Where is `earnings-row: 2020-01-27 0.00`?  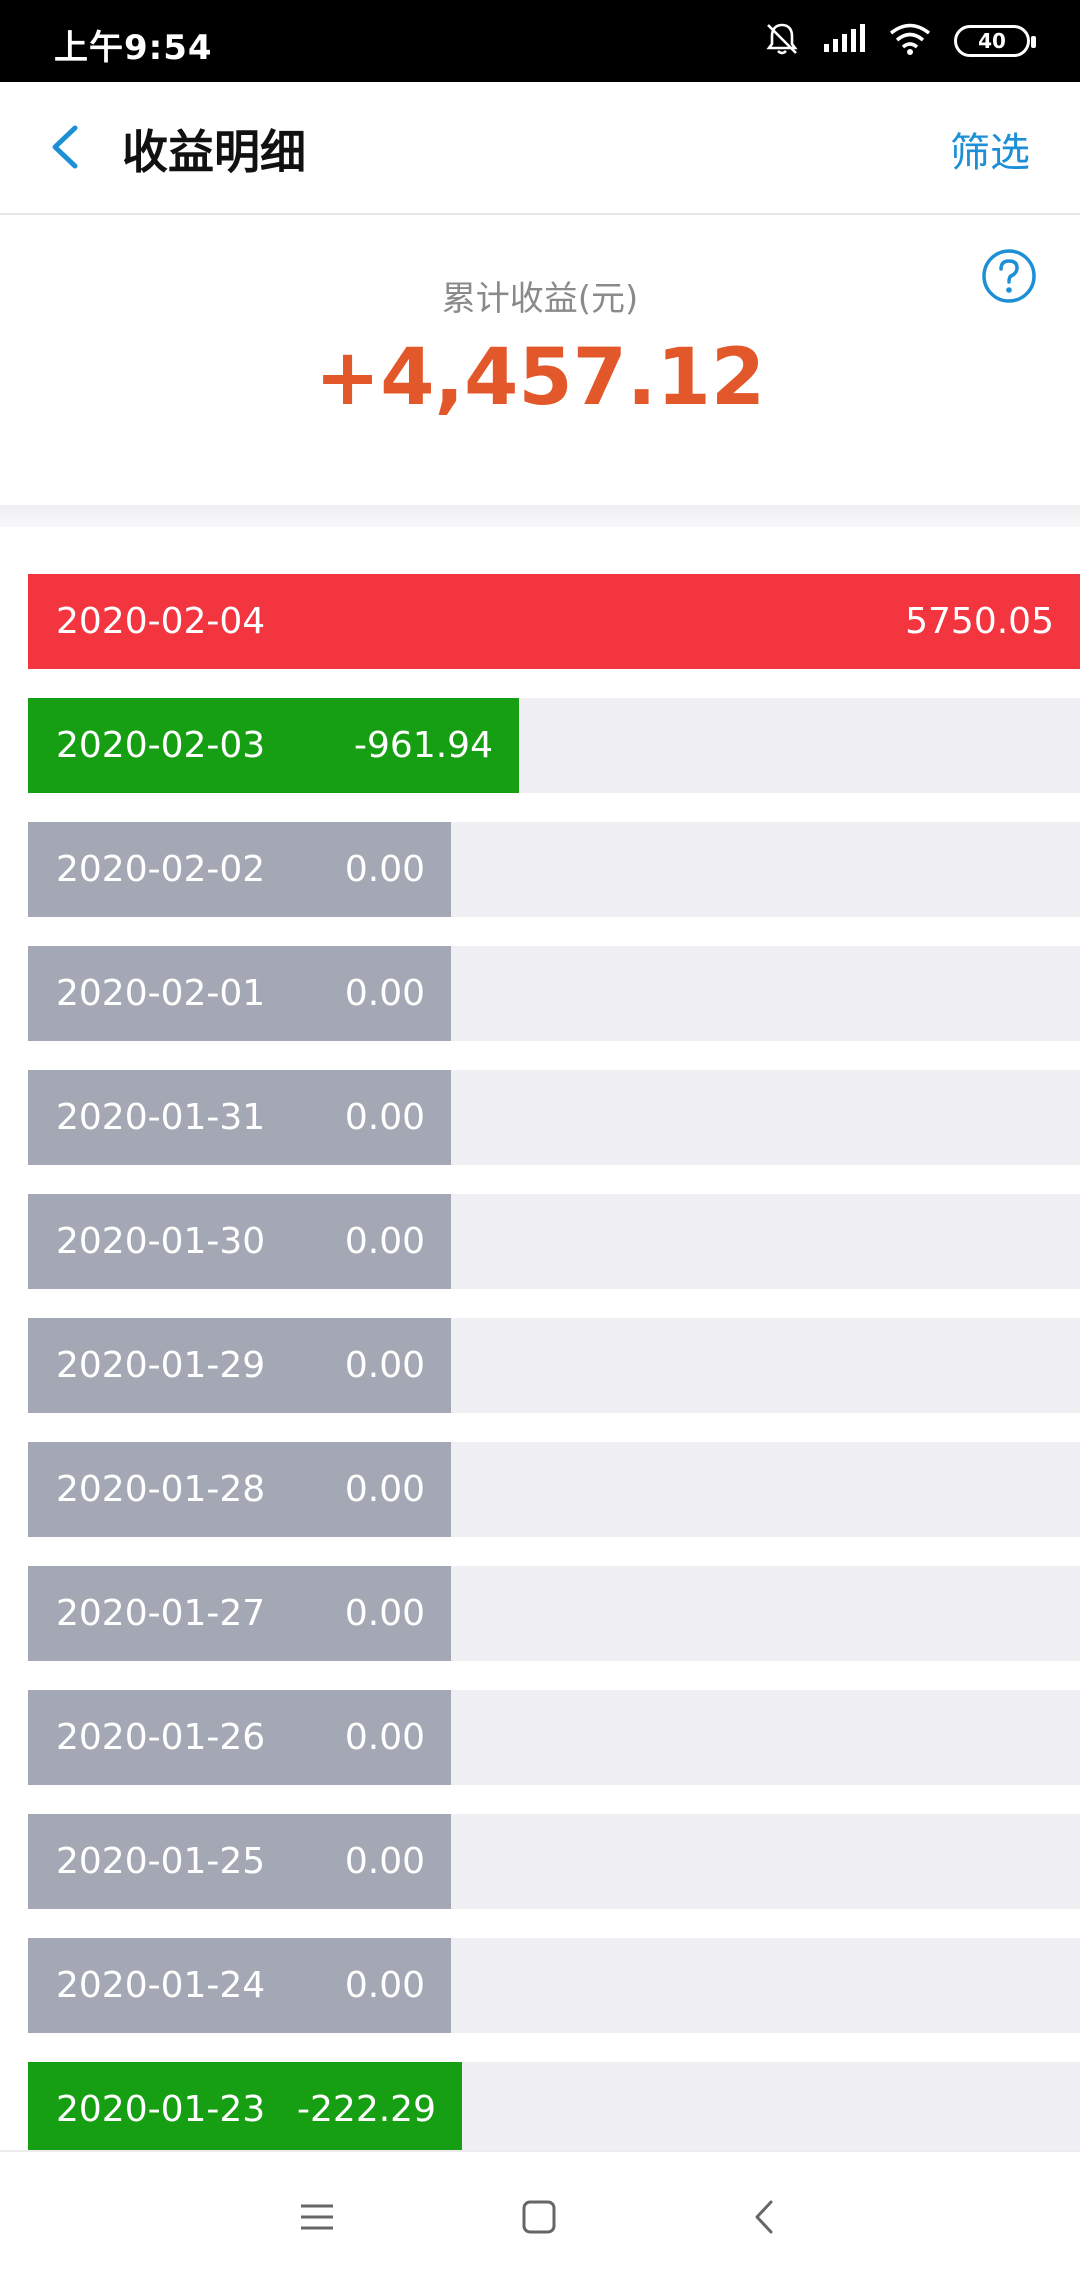 earnings-row: 2020-01-27 0.00 is located at coordinates (554, 1613).